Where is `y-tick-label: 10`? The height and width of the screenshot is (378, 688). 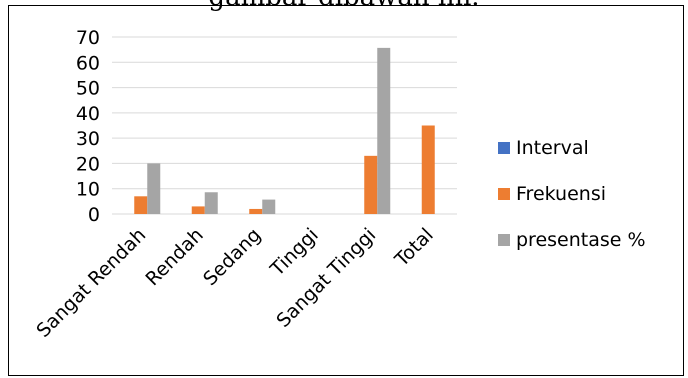 y-tick-label: 10 is located at coordinates (88, 190).